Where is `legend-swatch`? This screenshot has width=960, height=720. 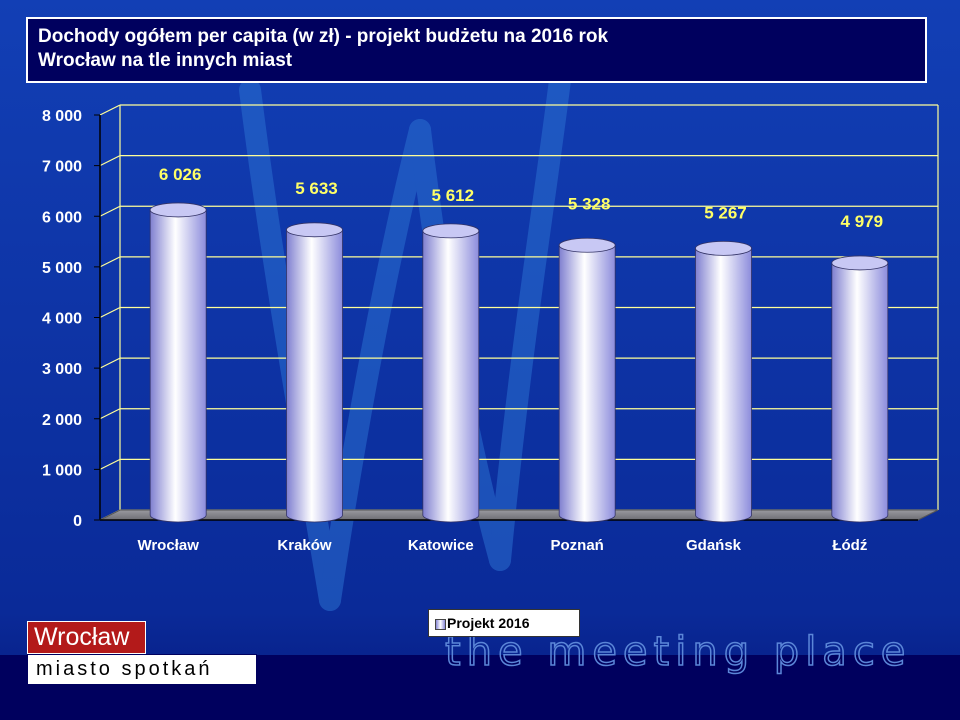 legend-swatch is located at coordinates (440, 624).